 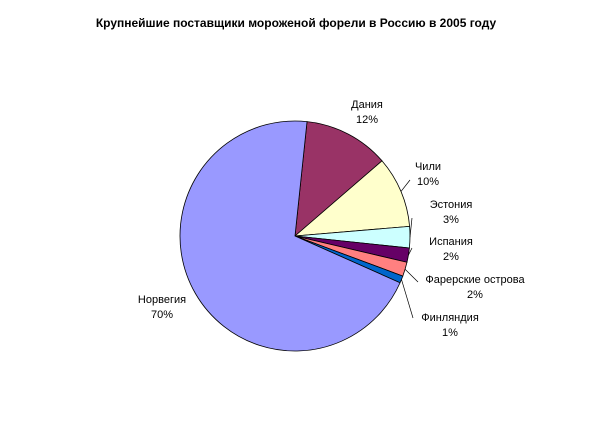 What do you see at coordinates (475, 280) in the screenshot?
I see `slice-label: Фарерские острова` at bounding box center [475, 280].